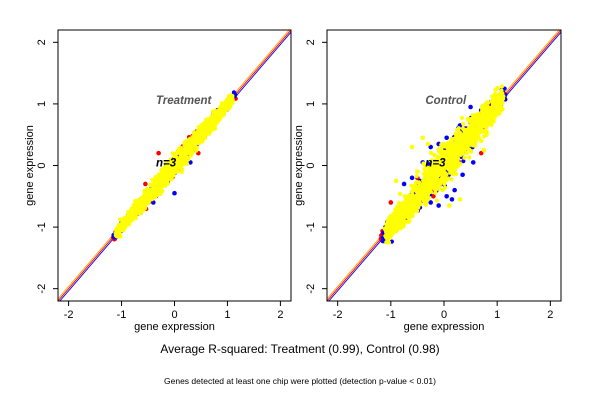 The image size is (600, 400). I want to click on y-axis-label: gene expression, so click(30, 165).